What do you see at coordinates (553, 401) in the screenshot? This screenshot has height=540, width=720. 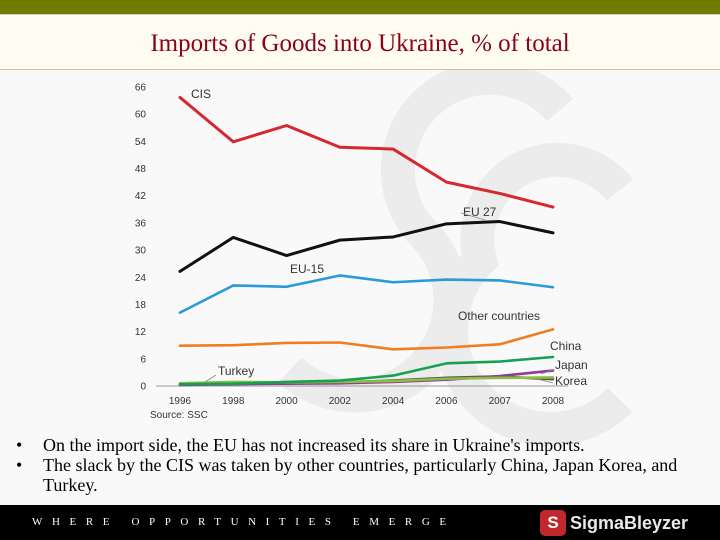 I see `x-tick-label: 2008` at bounding box center [553, 401].